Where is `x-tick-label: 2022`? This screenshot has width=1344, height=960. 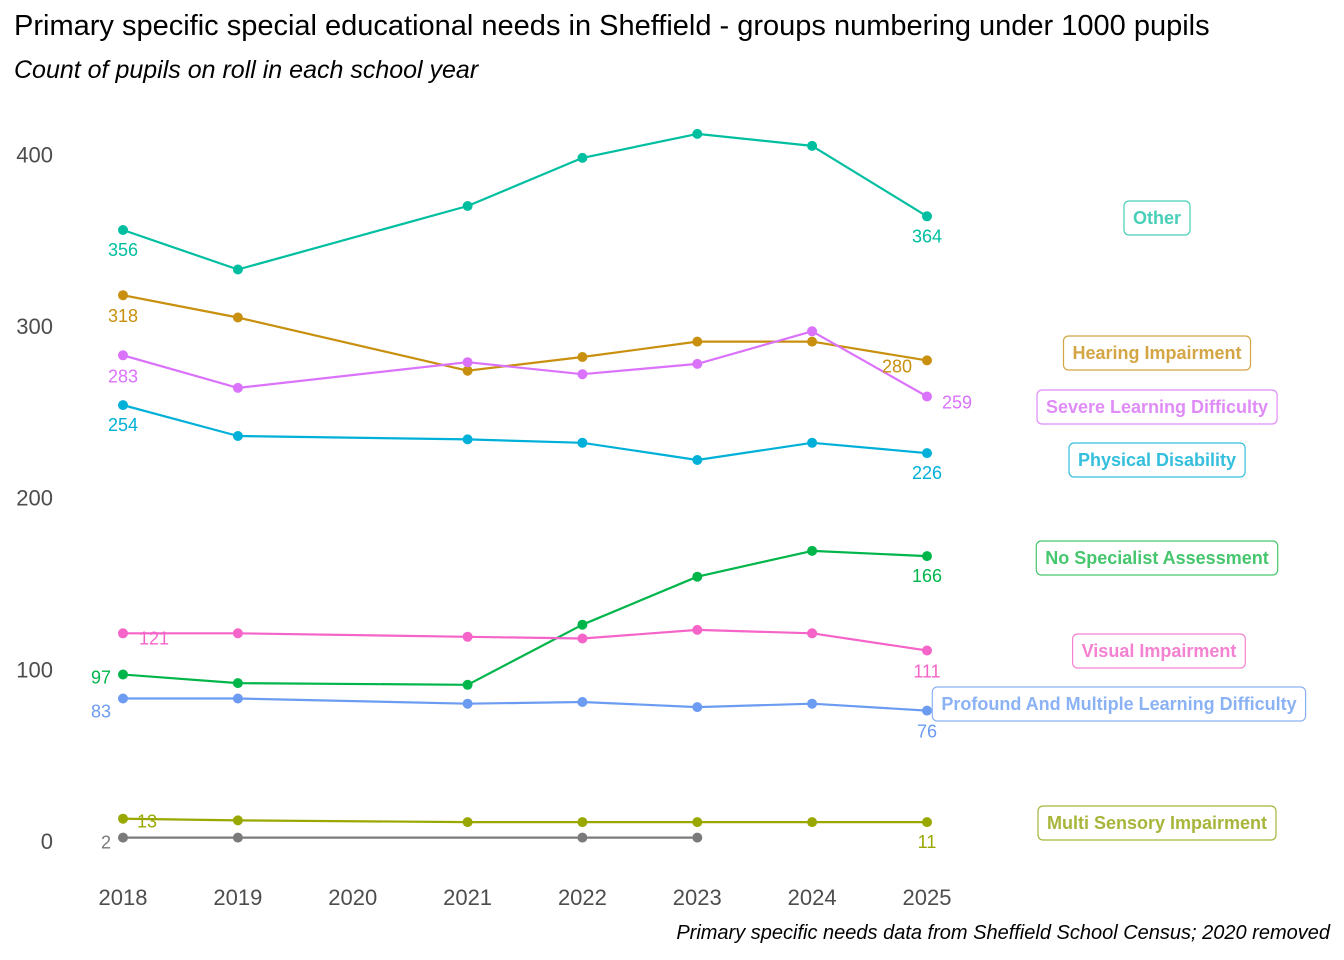
x-tick-label: 2022 is located at coordinates (582, 897).